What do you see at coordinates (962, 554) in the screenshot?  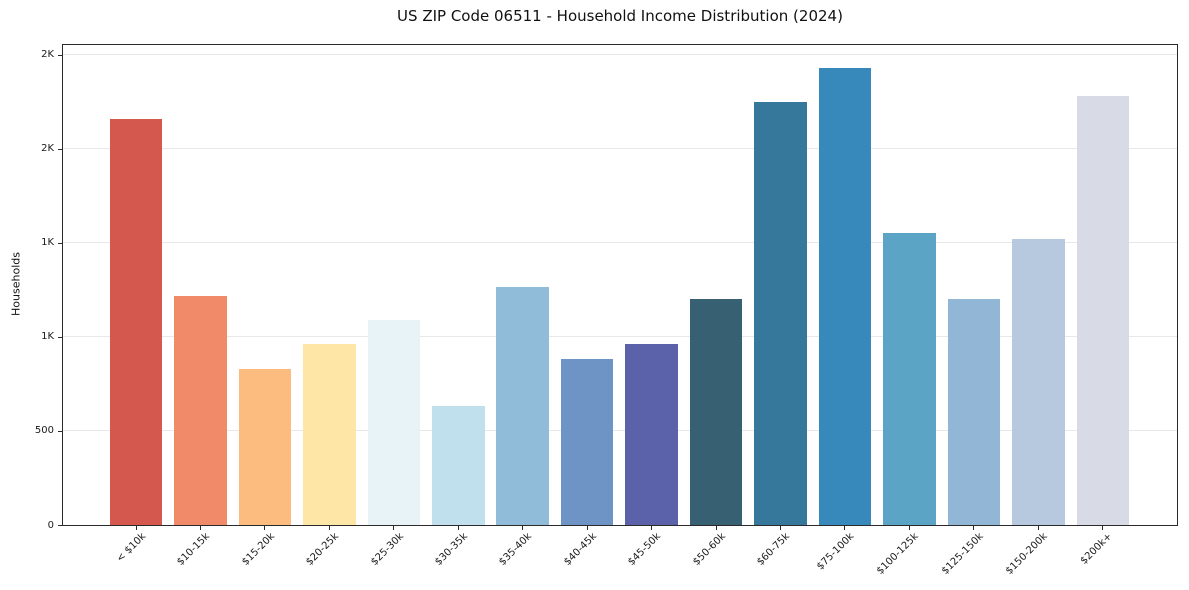 I see `x-tick-label: $125-150k` at bounding box center [962, 554].